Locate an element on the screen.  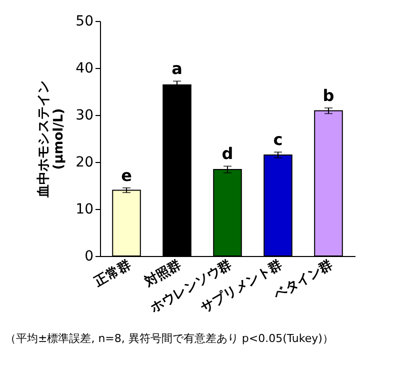
text: （平均±標準誤差, n=8, 異符号間で有意差あり p<0.05(Tukey)） is located at coordinates (169, 338).